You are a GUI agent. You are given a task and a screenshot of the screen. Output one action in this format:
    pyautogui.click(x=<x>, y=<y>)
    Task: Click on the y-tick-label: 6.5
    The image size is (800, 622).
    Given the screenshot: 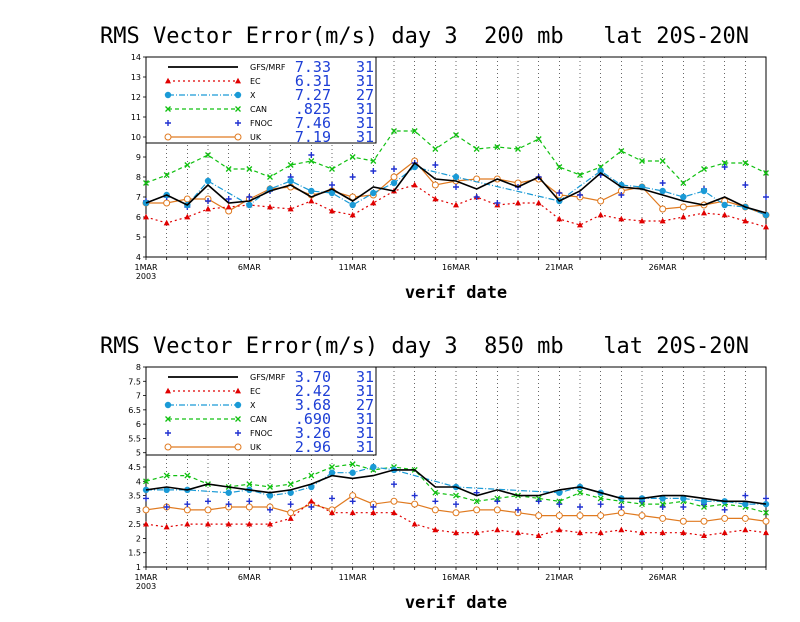 What is the action you would take?
    pyautogui.click(x=134, y=410)
    